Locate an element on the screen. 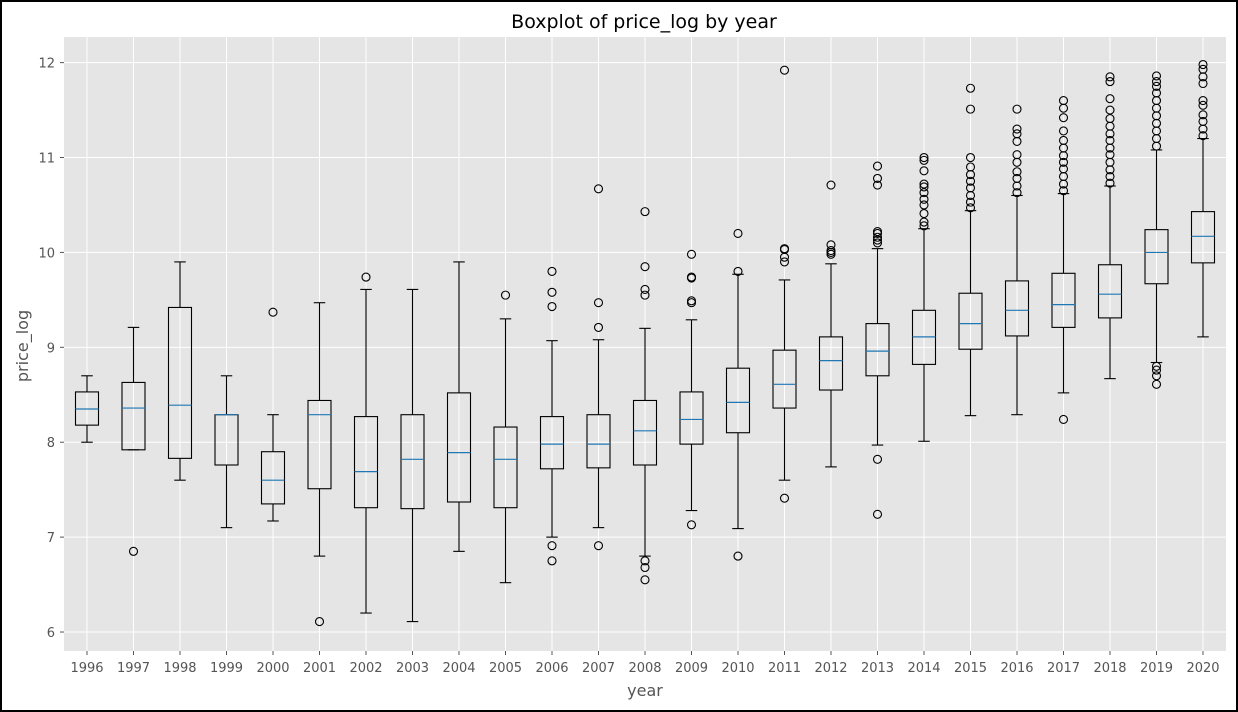 The width and height of the screenshot is (1238, 712). chart-title: Boxplot of price_log by year is located at coordinates (644, 22).